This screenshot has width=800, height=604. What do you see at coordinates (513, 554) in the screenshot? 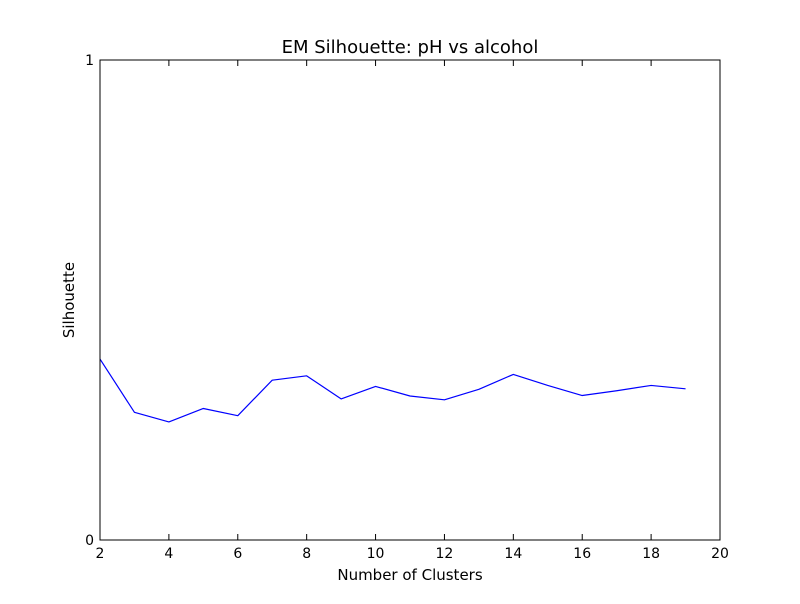
I see `x-tick-label: 14` at bounding box center [513, 554].